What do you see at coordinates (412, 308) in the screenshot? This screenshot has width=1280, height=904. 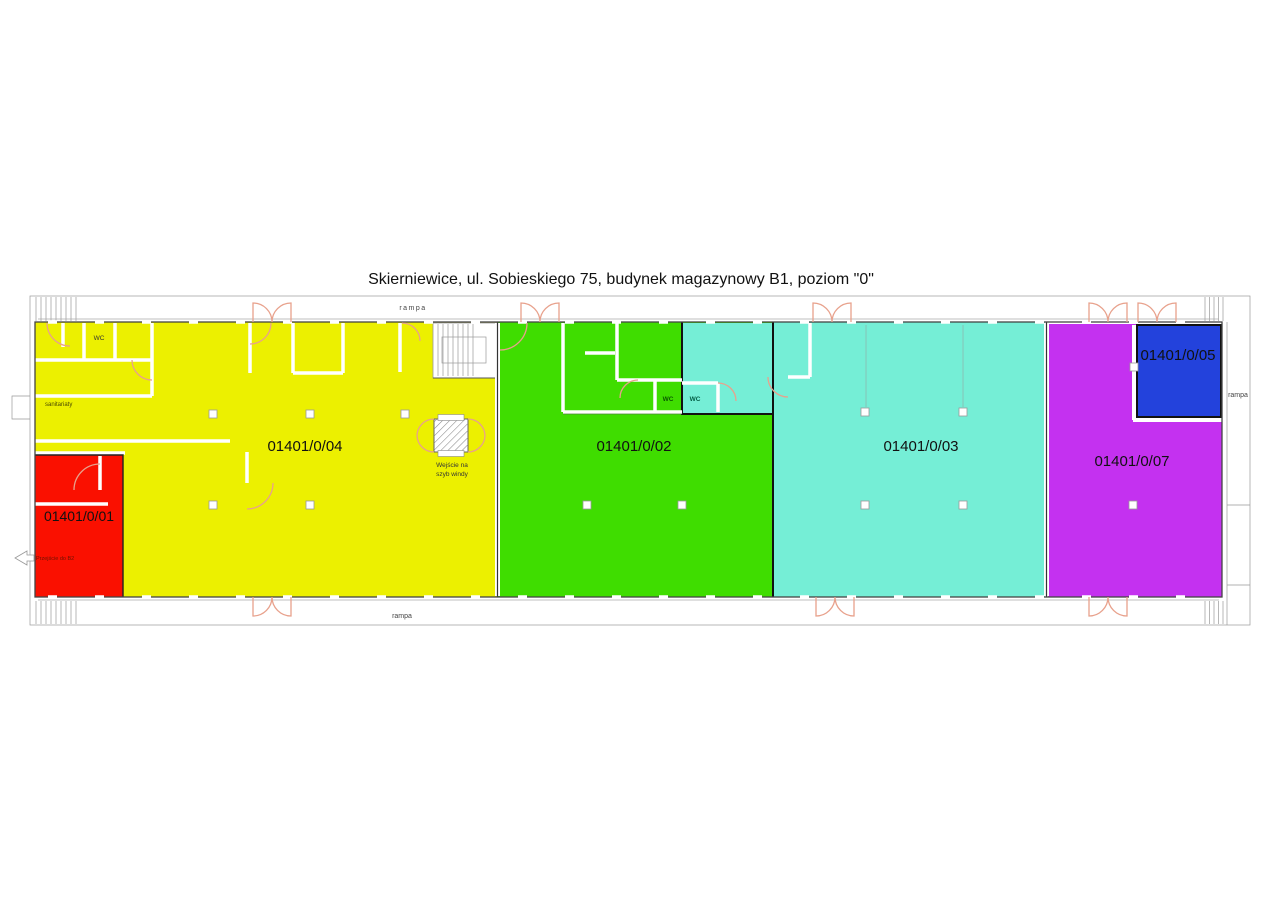 I see `rampa-top-label: rampa` at bounding box center [412, 308].